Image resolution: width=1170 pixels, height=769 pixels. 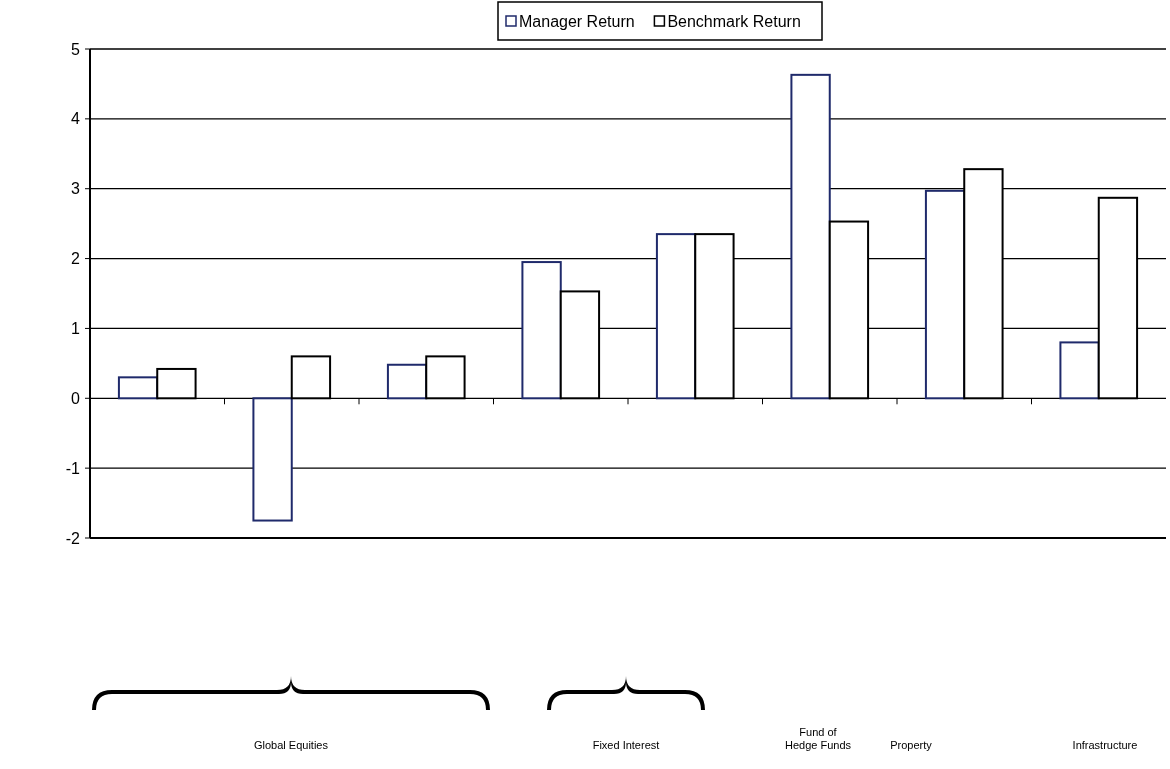 What do you see at coordinates (76, 189) in the screenshot?
I see `y-tick-label: 3` at bounding box center [76, 189].